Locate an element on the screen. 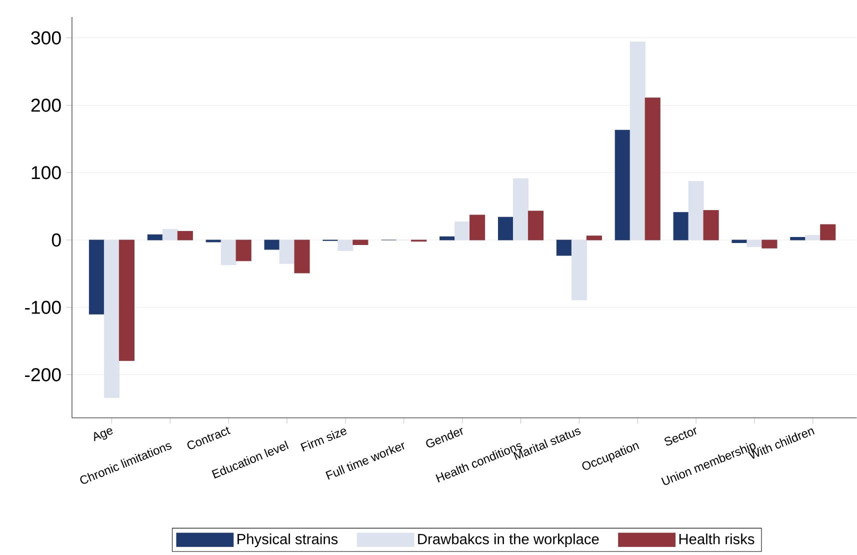 This screenshot has height=555, width=857. y-tick-label: 0 is located at coordinates (56, 240).